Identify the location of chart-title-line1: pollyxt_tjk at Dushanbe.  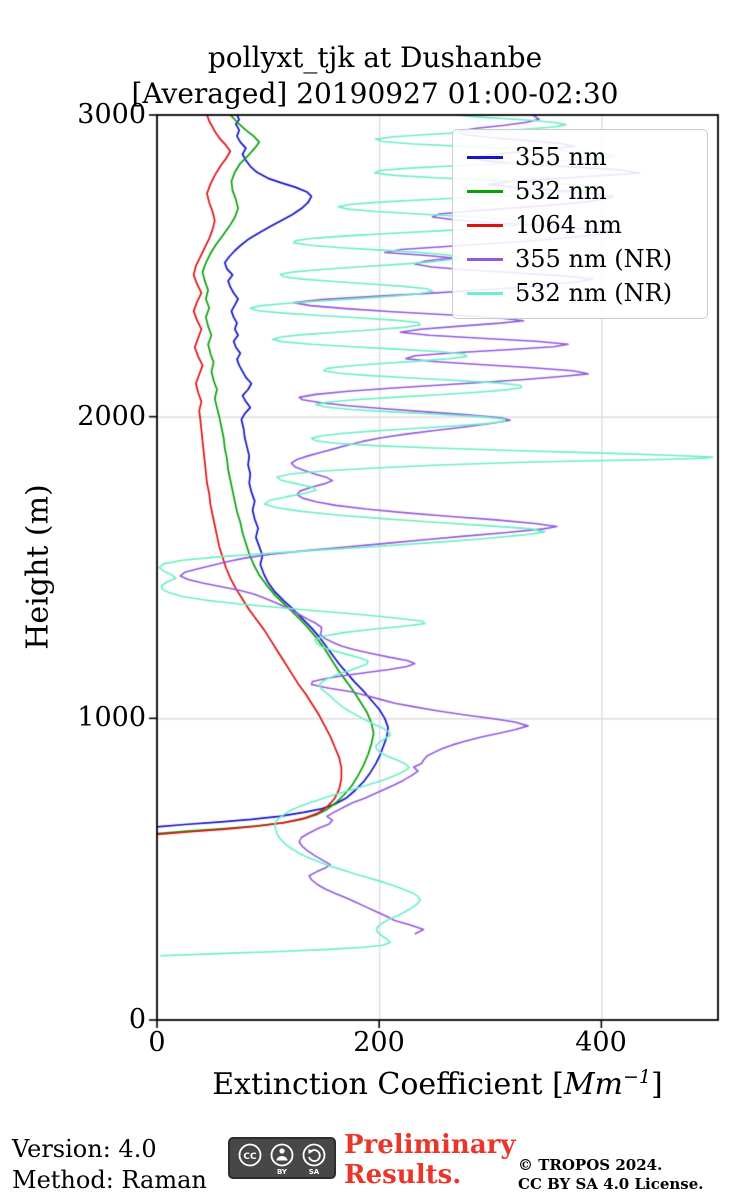
(375, 57).